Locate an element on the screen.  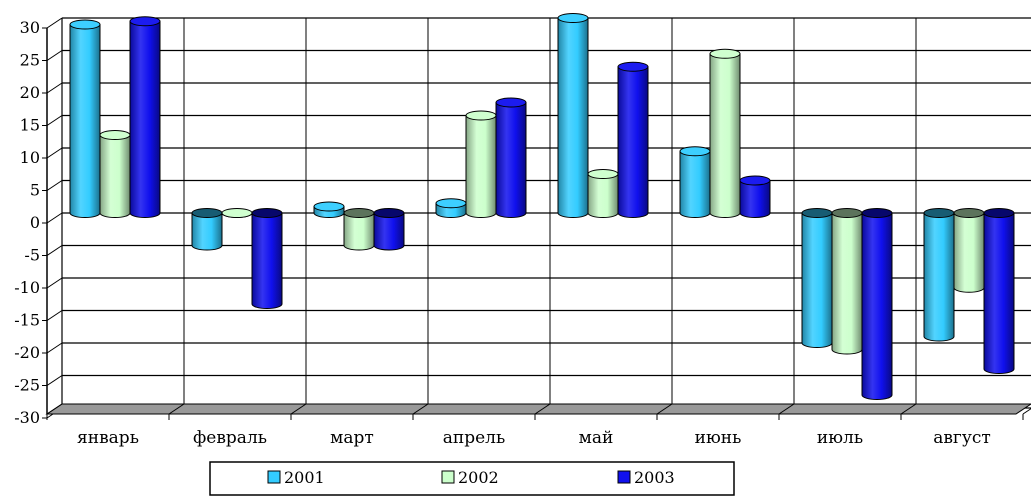
x-tick-label: апрель is located at coordinates (474, 438).